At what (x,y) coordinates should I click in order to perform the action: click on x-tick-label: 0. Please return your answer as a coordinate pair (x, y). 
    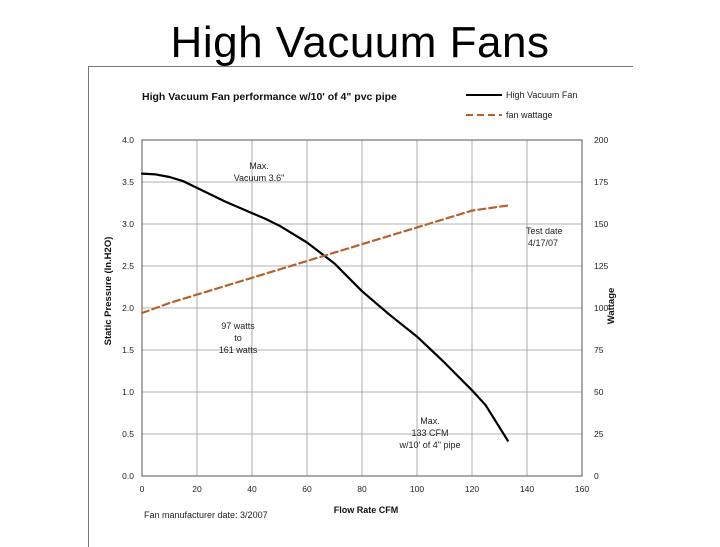
    Looking at the image, I should click on (142, 489).